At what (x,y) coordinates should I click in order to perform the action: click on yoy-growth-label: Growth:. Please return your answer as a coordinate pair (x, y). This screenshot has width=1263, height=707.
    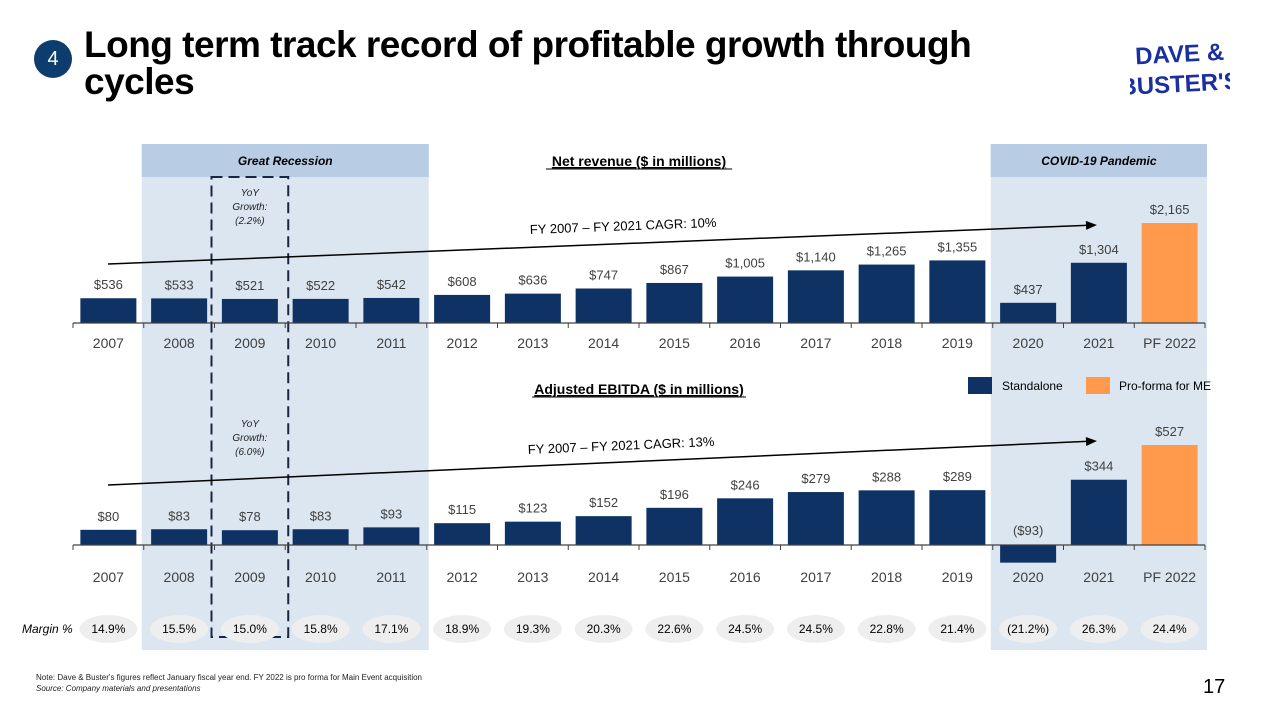
    Looking at the image, I should click on (249, 207).